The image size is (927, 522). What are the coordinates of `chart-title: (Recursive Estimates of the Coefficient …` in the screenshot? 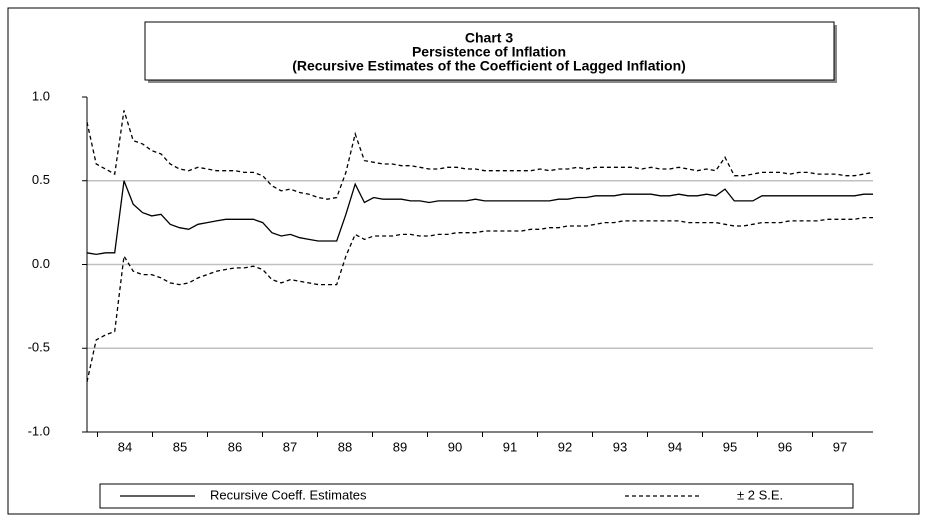 It's located at (489, 66).